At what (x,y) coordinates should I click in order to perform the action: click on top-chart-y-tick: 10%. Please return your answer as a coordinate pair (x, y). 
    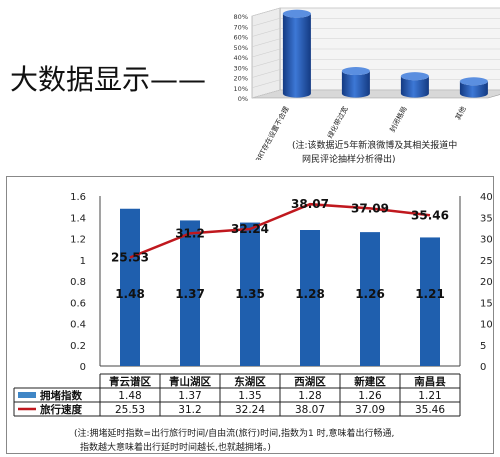
    Looking at the image, I should click on (241, 89).